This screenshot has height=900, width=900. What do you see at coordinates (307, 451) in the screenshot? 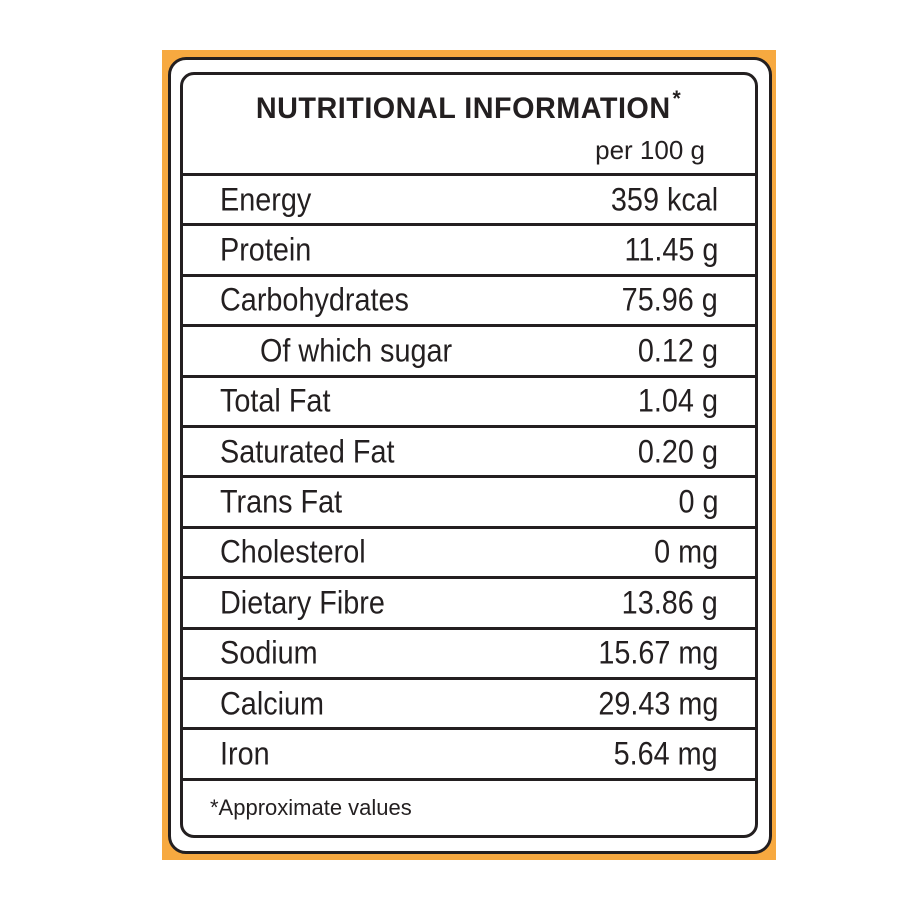
I see `nutrient-name: Saturated Fat` at bounding box center [307, 451].